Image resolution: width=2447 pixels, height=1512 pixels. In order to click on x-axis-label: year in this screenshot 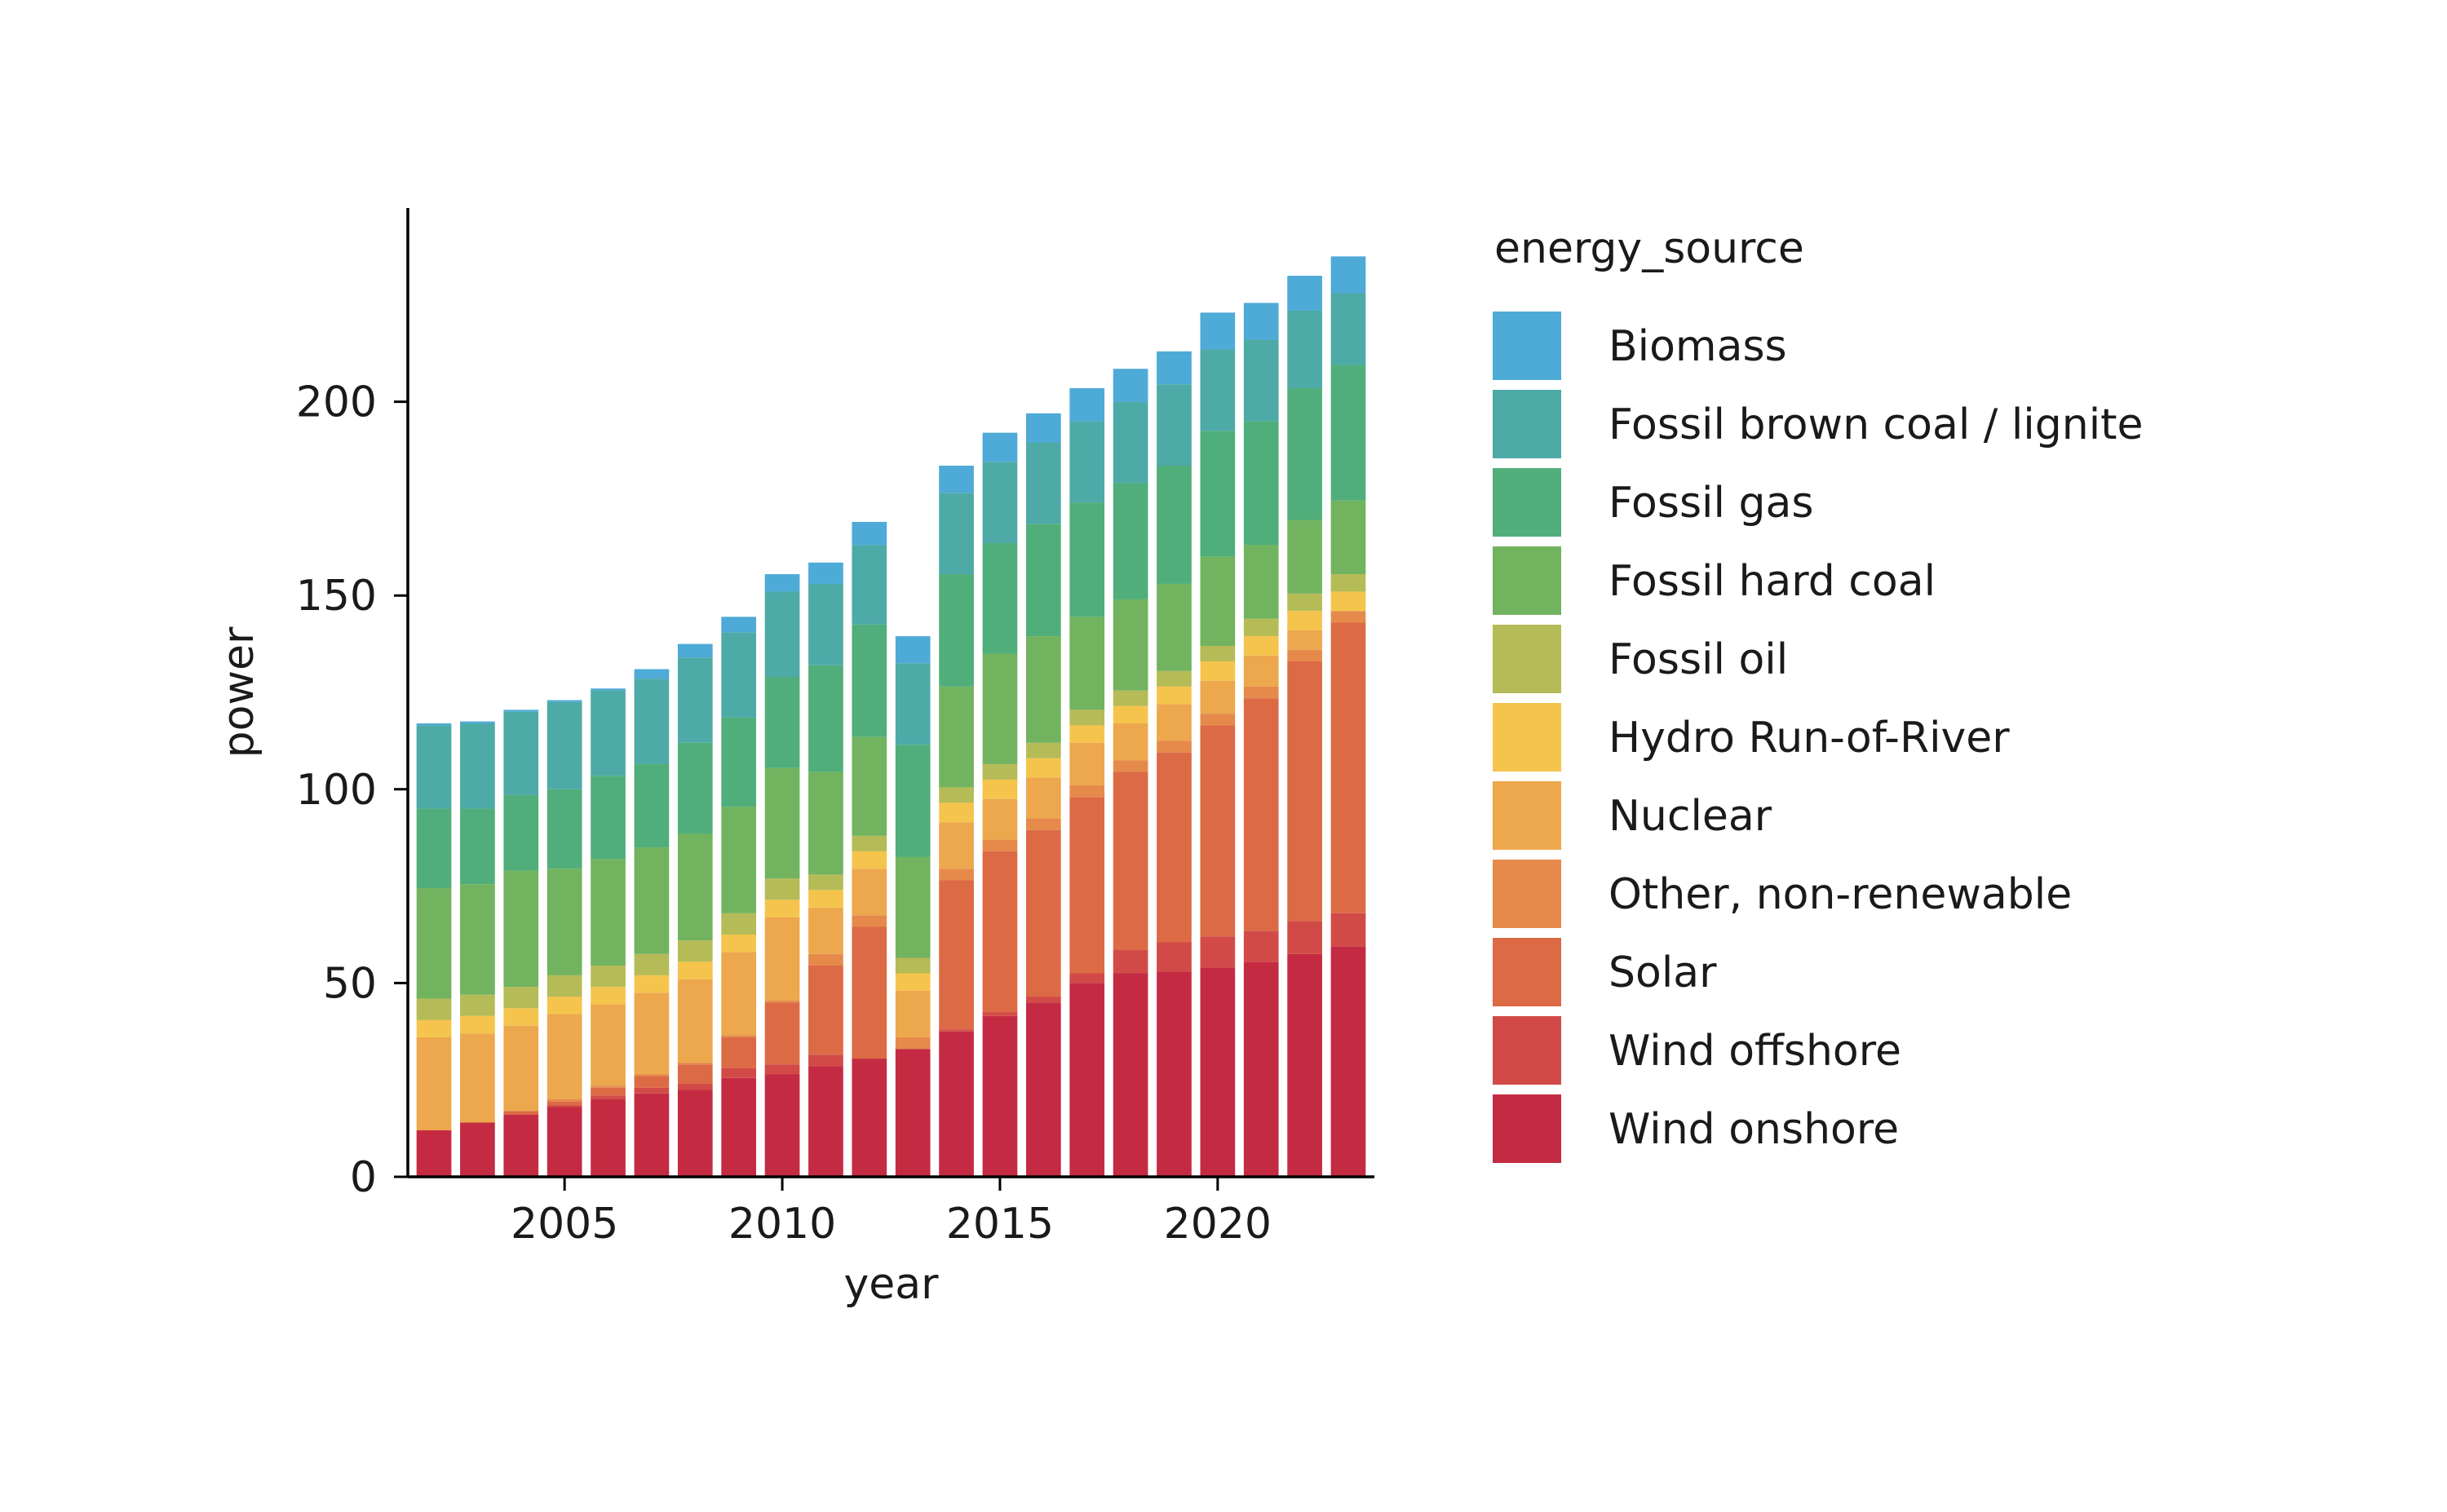, I will do `click(891, 1284)`.